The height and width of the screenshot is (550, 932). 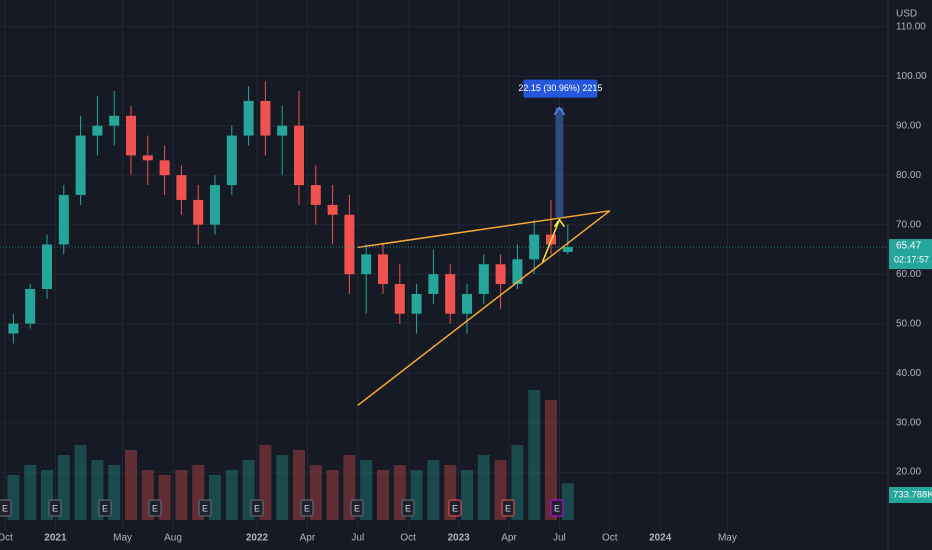 I want to click on measure-arrow, so click(x=559, y=111).